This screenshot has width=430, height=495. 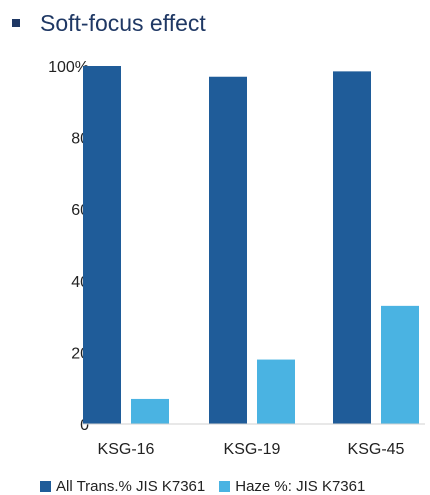 What do you see at coordinates (126, 449) in the screenshot?
I see `x-tick-label: KSG-16` at bounding box center [126, 449].